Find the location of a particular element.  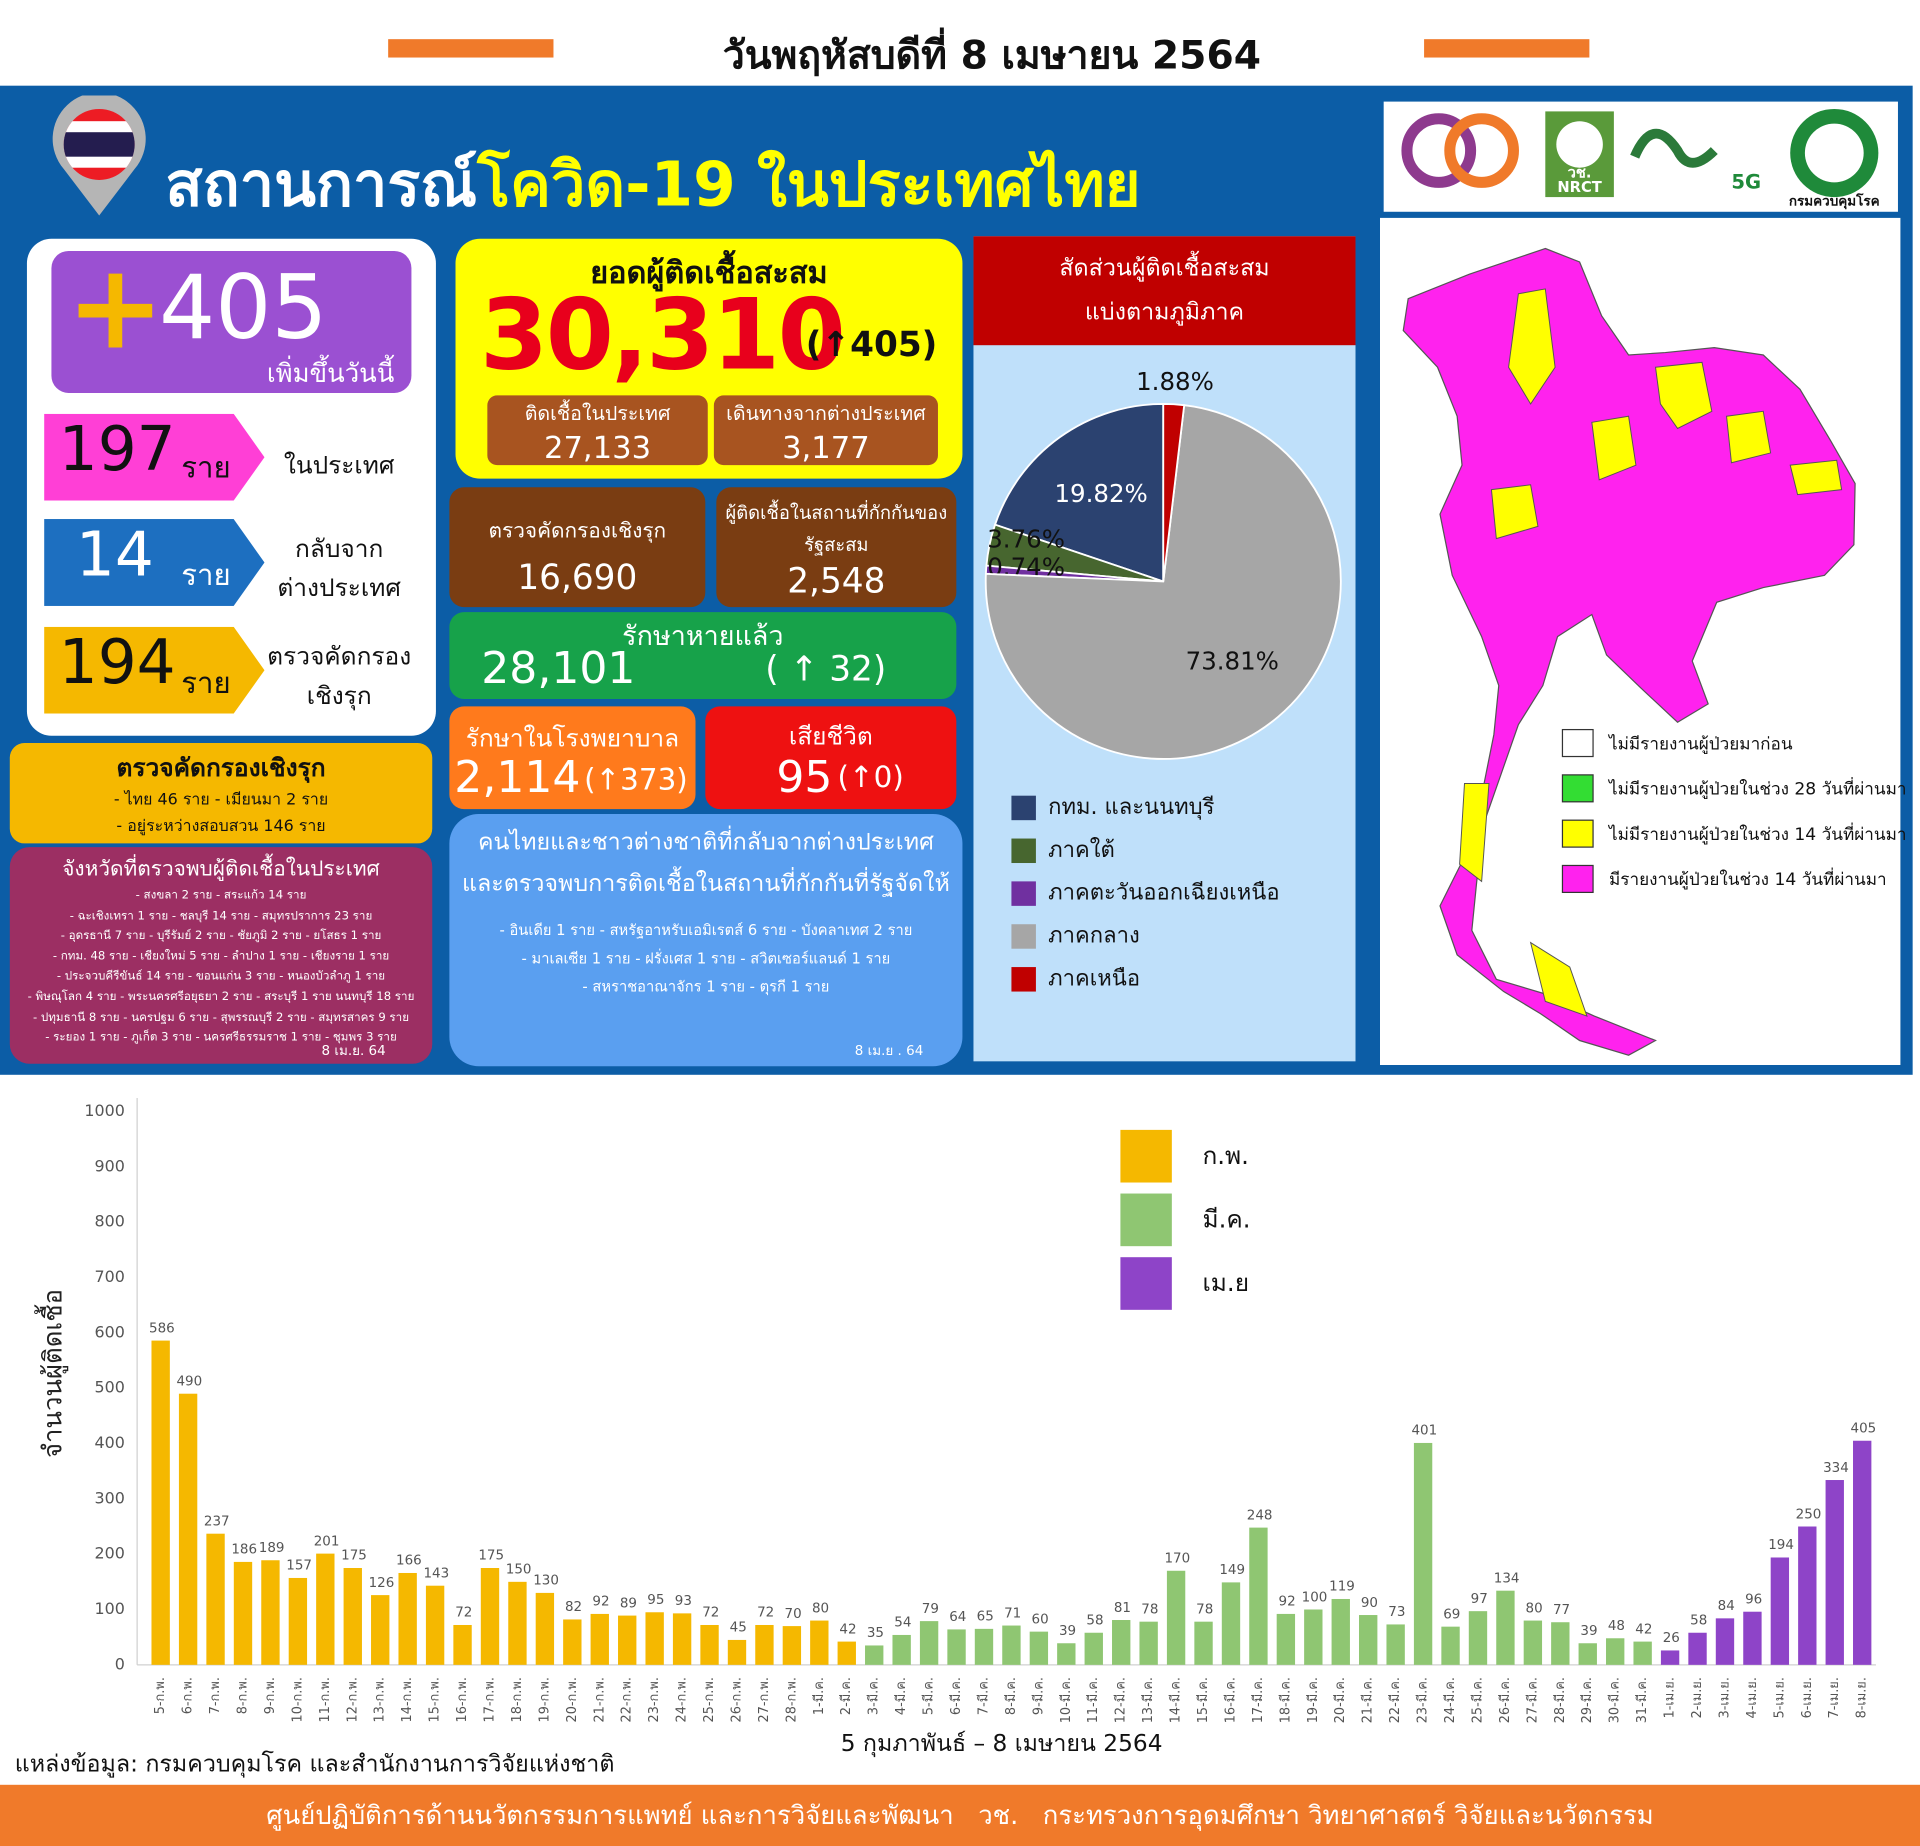

returnees-date: 8 เม.ย . 64 is located at coordinates (889, 1050).